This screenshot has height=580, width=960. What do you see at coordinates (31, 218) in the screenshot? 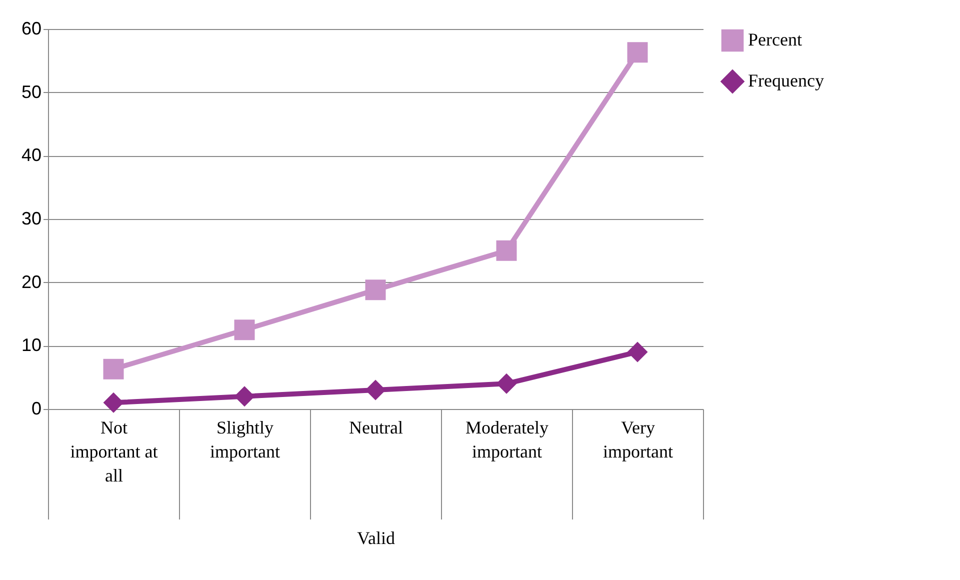
I see `y-tick-label: 30` at bounding box center [31, 218].